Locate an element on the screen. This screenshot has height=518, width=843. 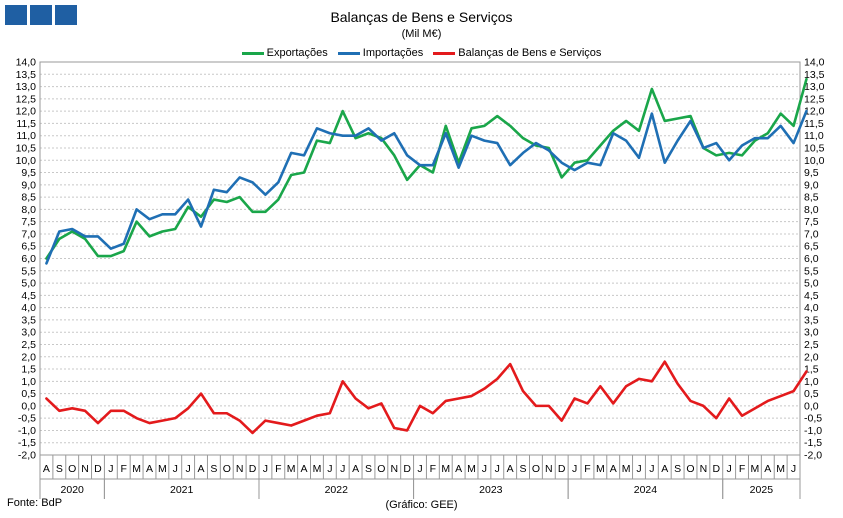
y-tick-label-left: 4,0 is located at coordinates (28, 308).